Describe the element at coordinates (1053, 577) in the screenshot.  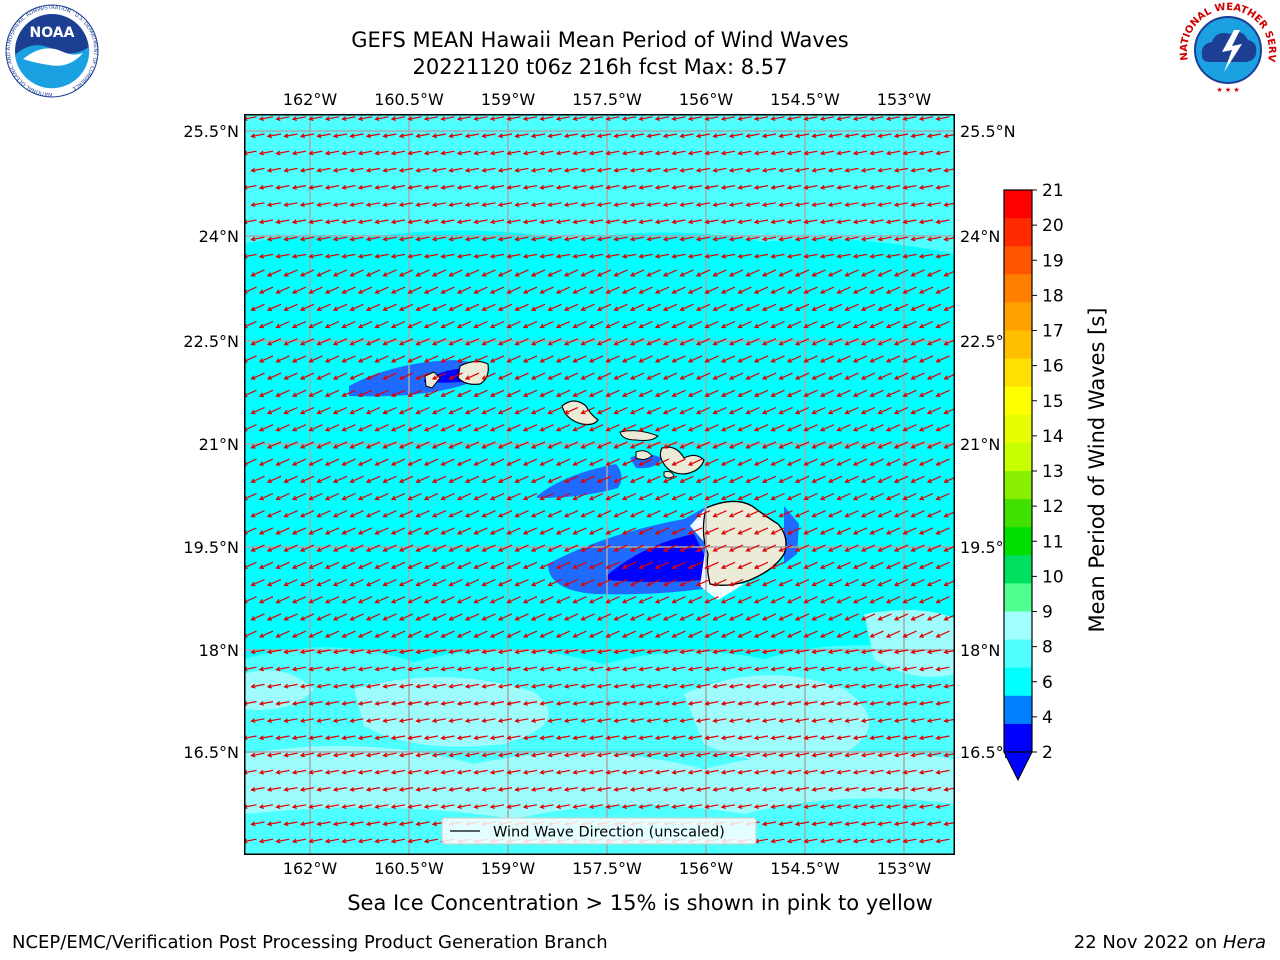
I see `colorbar-tick-label: 10` at that location.